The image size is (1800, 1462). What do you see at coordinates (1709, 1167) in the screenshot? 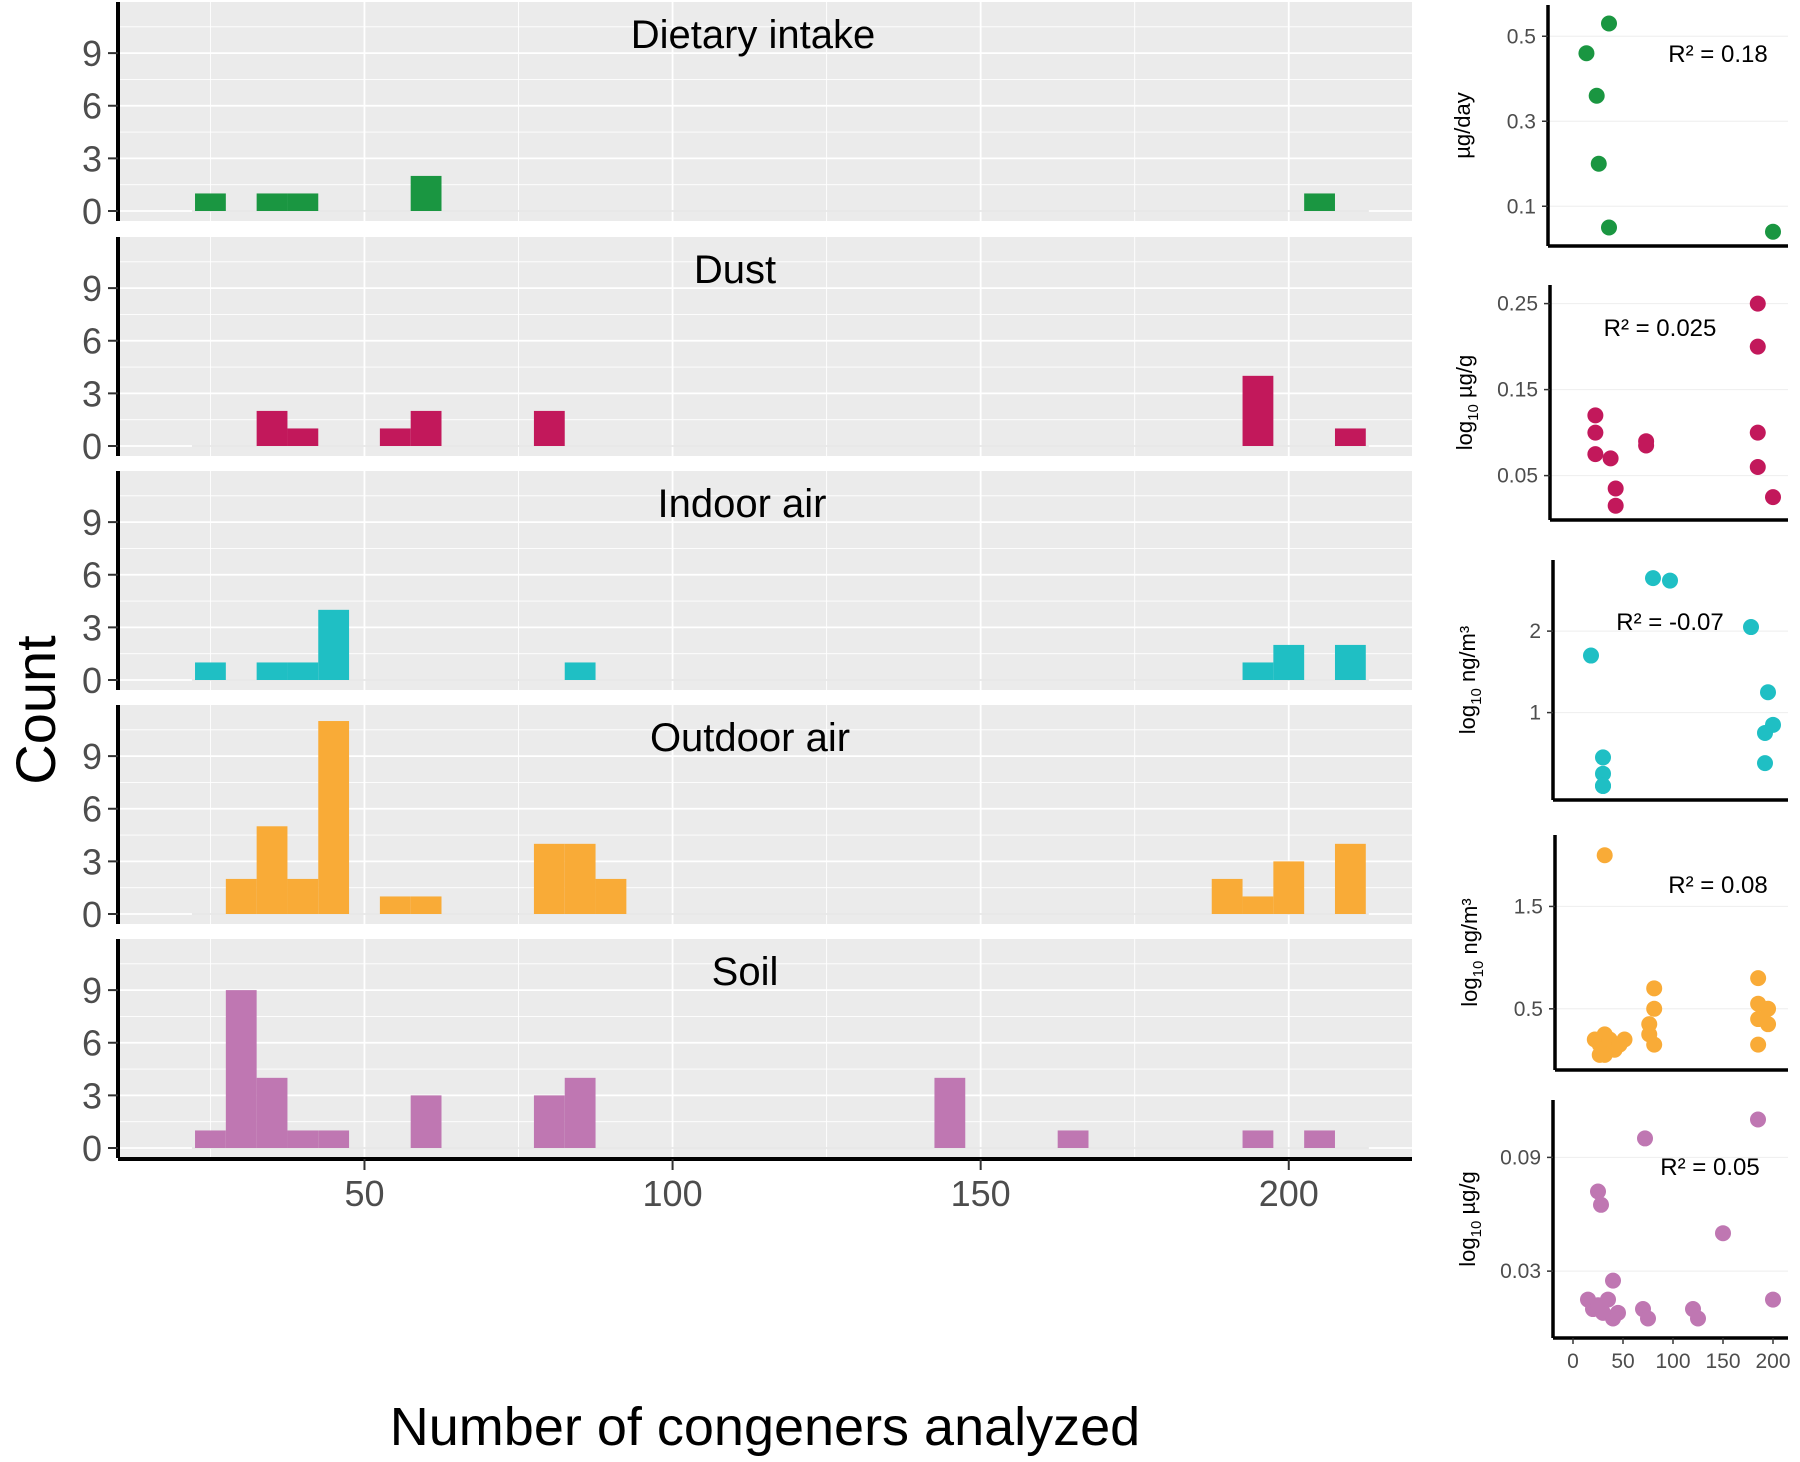
I see `r-squared-label: R² = 0.05` at bounding box center [1709, 1167].